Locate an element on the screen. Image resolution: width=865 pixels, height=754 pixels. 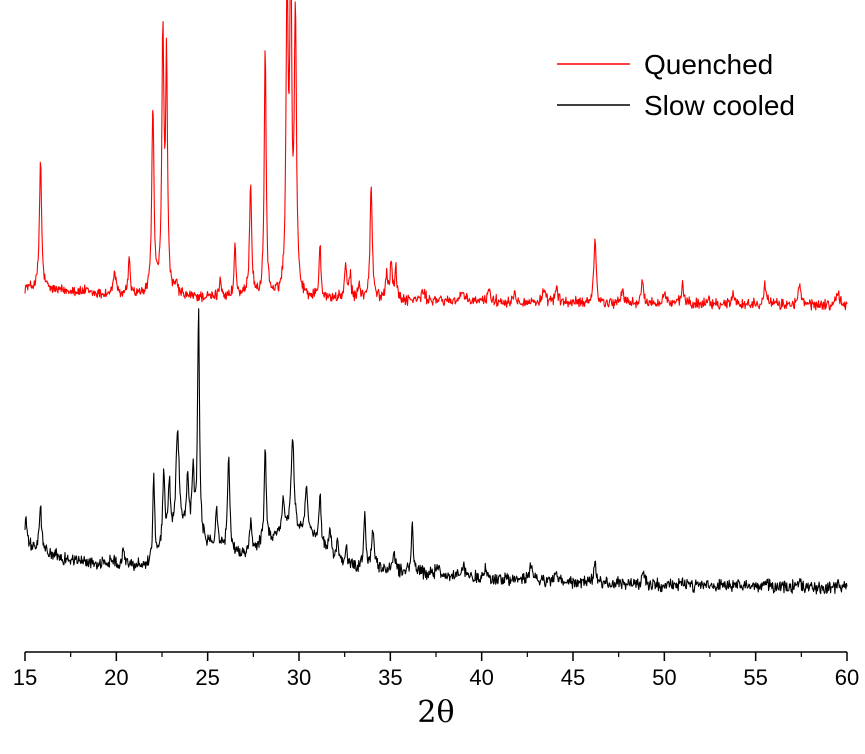
x-tick-label-15: 15 is located at coordinates (25, 677).